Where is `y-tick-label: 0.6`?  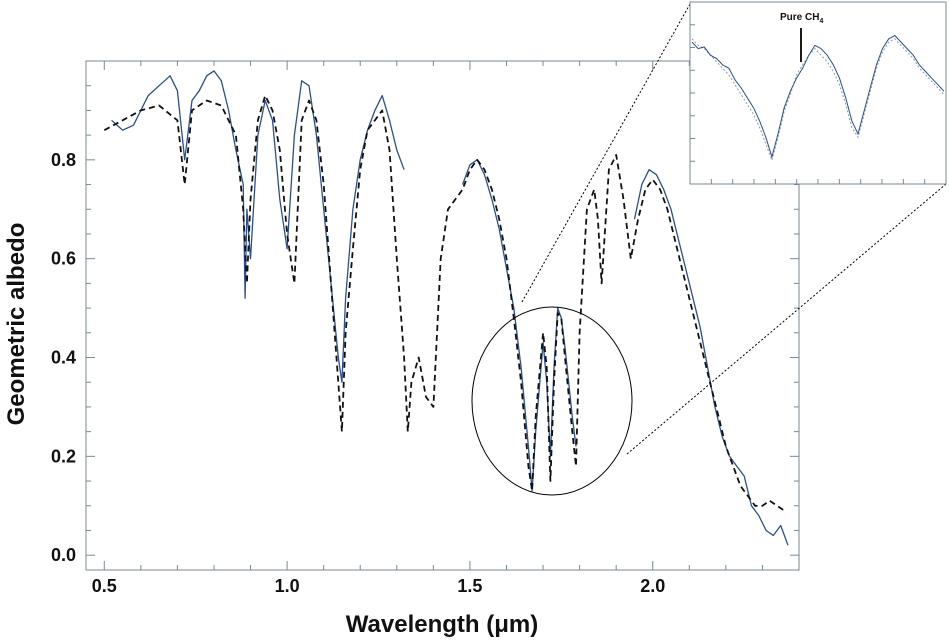
y-tick-label: 0.6 is located at coordinates (63, 259).